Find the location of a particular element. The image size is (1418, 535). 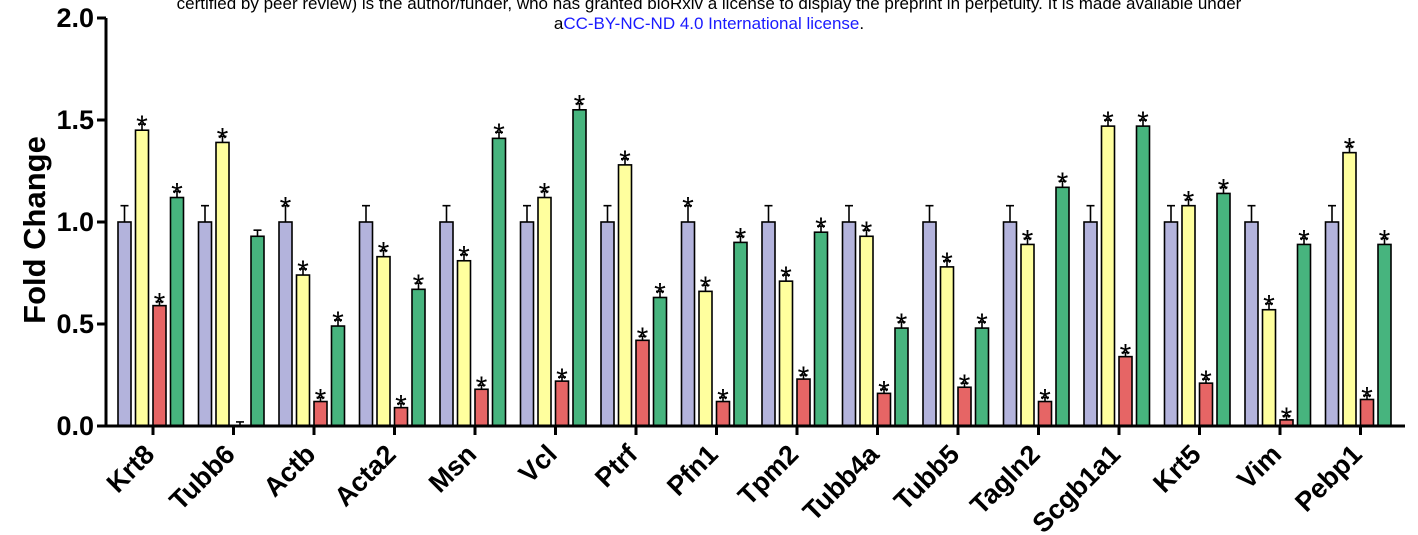

x-tick-label: Vcl is located at coordinates (538, 464).